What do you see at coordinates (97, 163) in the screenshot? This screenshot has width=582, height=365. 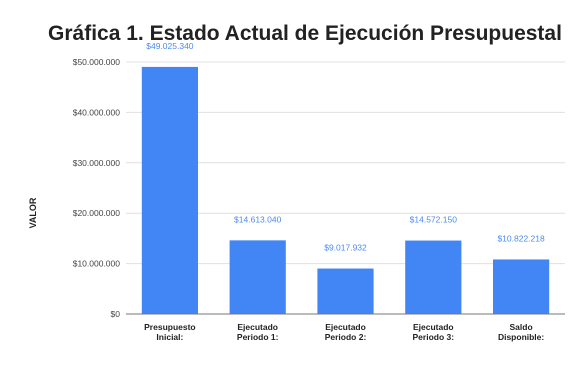 I see `y-tick-label: $30.000.000` at bounding box center [97, 163].